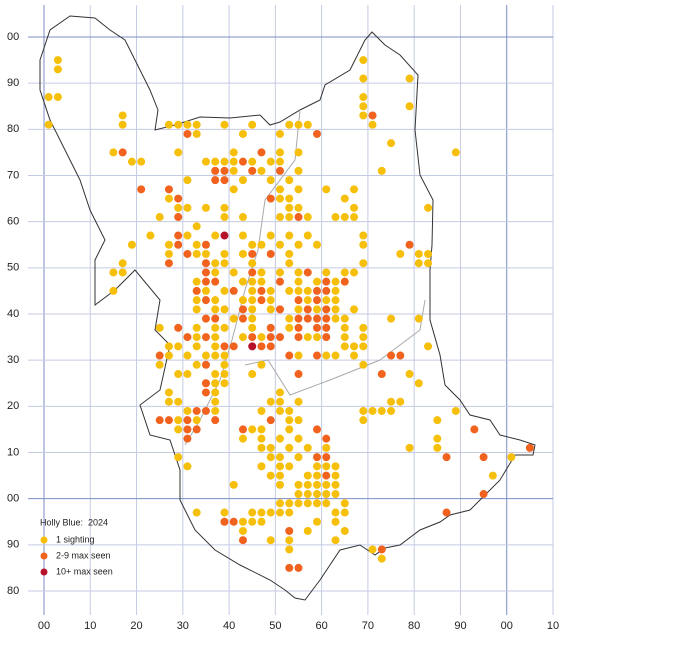 This screenshot has height=647, width=696. Describe the element at coordinates (44, 626) in the screenshot. I see `x-tick-label: 00` at that location.